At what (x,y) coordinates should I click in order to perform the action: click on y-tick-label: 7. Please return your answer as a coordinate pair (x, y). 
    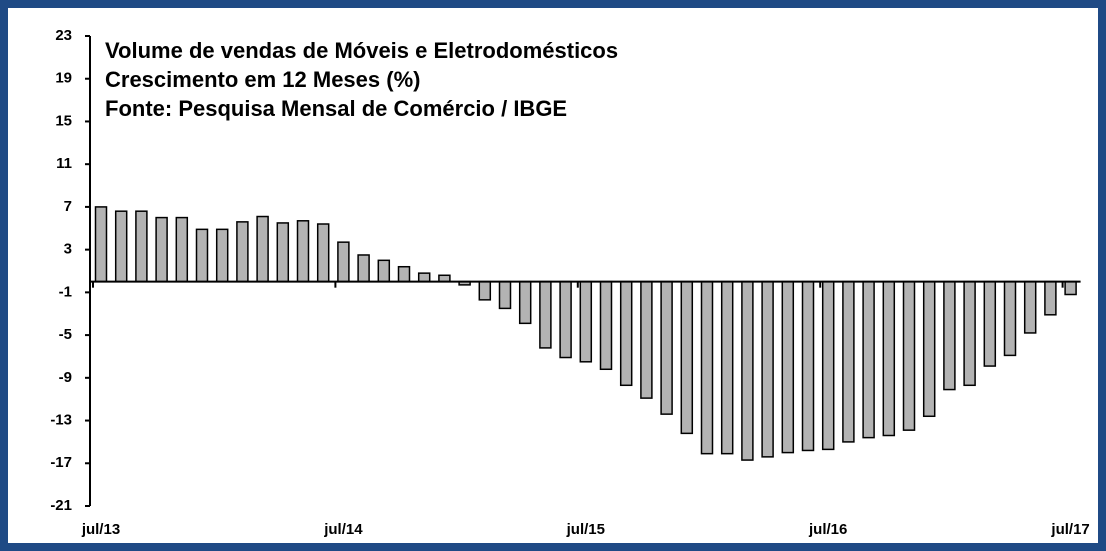
    Looking at the image, I should click on (68, 206).